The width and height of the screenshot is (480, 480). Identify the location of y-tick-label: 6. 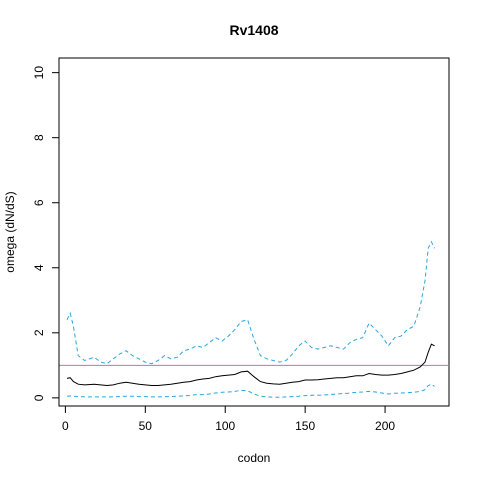
(39, 202).